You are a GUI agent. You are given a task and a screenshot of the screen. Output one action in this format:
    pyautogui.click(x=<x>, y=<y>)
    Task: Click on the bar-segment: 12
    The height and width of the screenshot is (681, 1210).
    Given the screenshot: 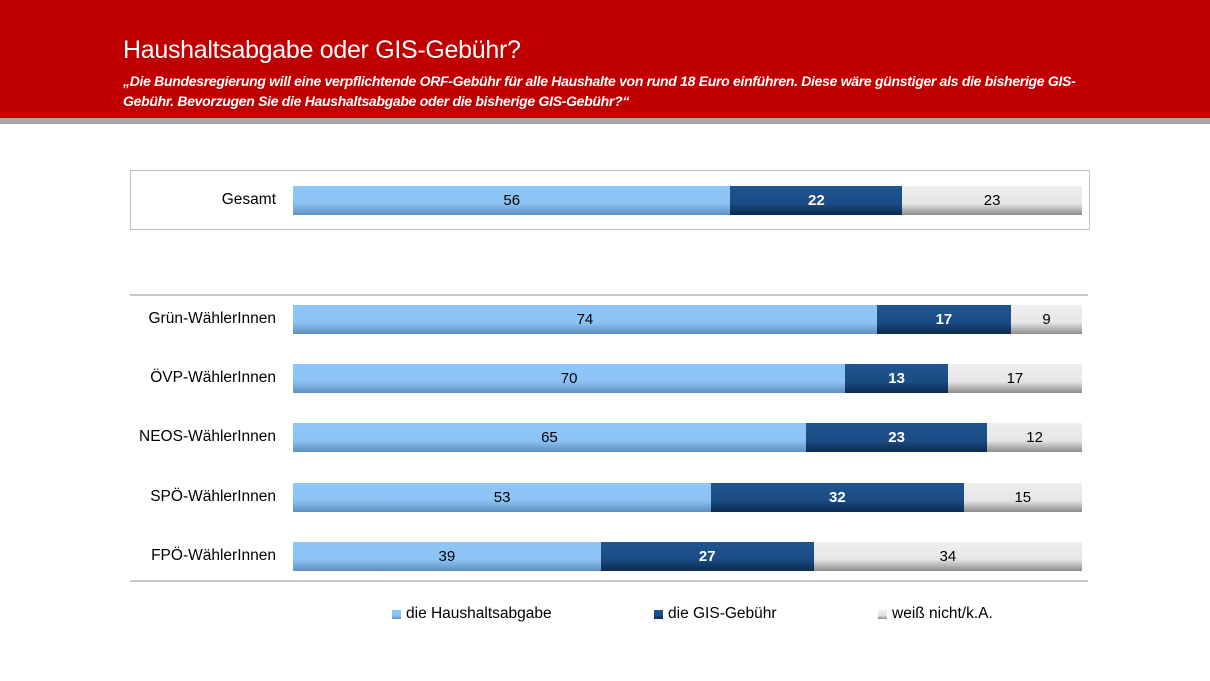 What is the action you would take?
    pyautogui.click(x=1034, y=437)
    